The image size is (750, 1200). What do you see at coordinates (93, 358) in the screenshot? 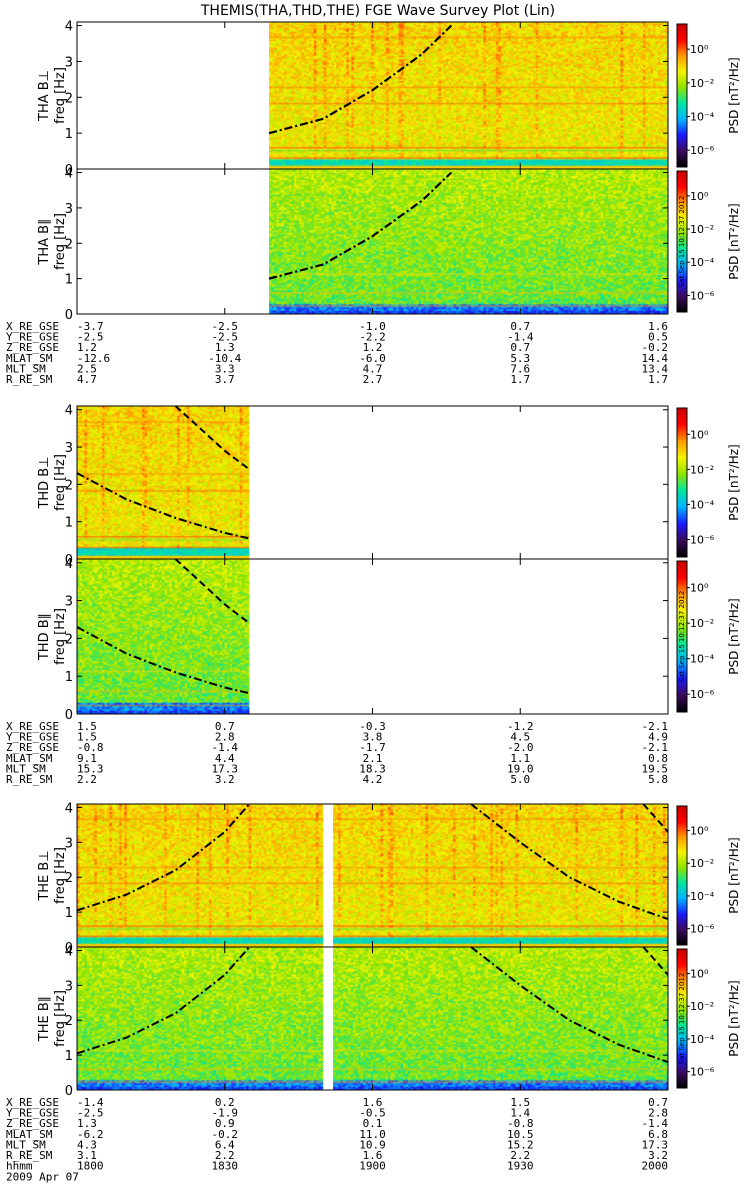
I see `ephemeris-value: -12.6` at bounding box center [93, 358].